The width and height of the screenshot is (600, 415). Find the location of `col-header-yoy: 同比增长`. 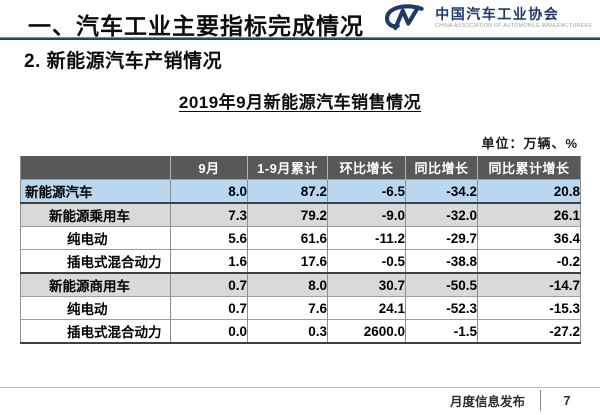

col-header-yoy: 同比增长 is located at coordinates (441, 168).